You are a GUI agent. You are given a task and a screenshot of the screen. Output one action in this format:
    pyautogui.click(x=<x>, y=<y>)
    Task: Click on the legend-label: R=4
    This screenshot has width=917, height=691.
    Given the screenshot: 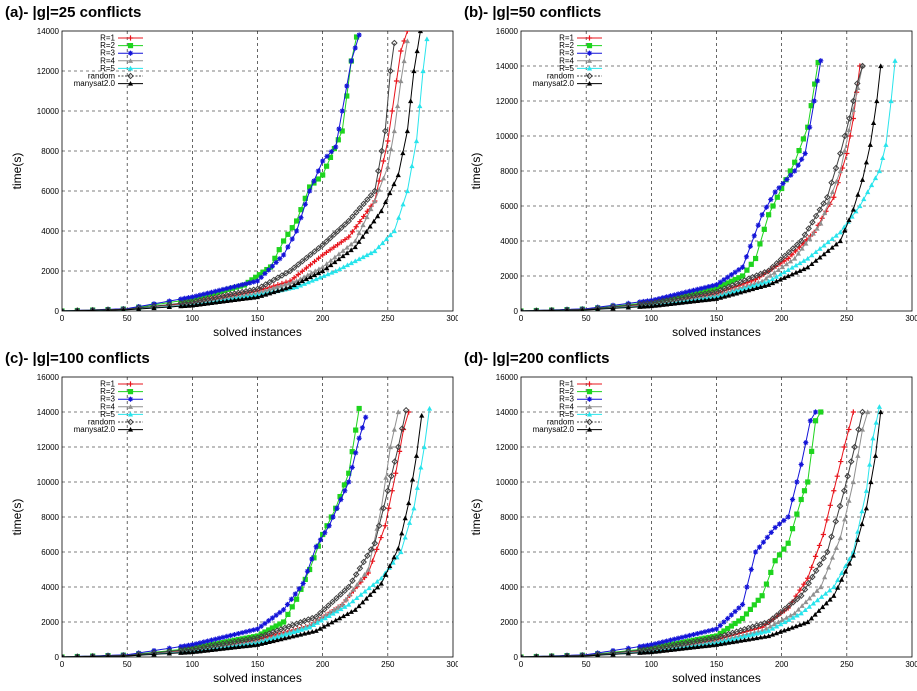 What is the action you would take?
    pyautogui.click(x=566, y=406)
    